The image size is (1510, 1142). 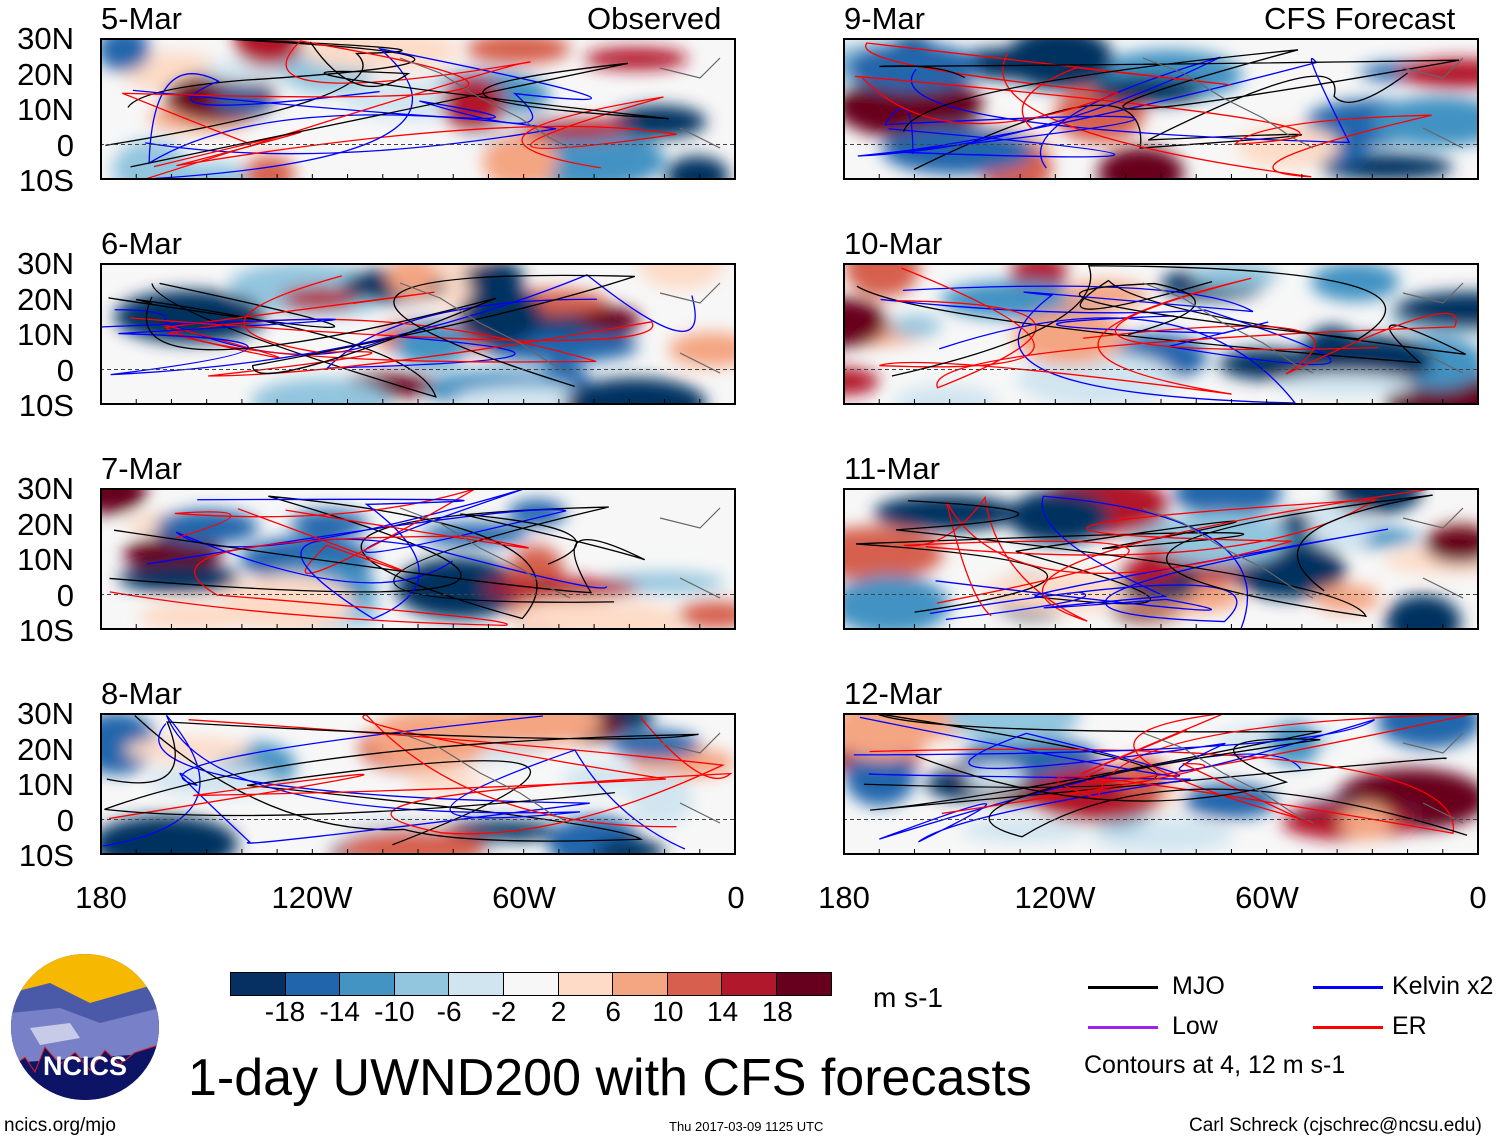 What do you see at coordinates (1215, 1065) in the screenshot?
I see `contour-note: Contours at 4, 12 m s-1` at bounding box center [1215, 1065].